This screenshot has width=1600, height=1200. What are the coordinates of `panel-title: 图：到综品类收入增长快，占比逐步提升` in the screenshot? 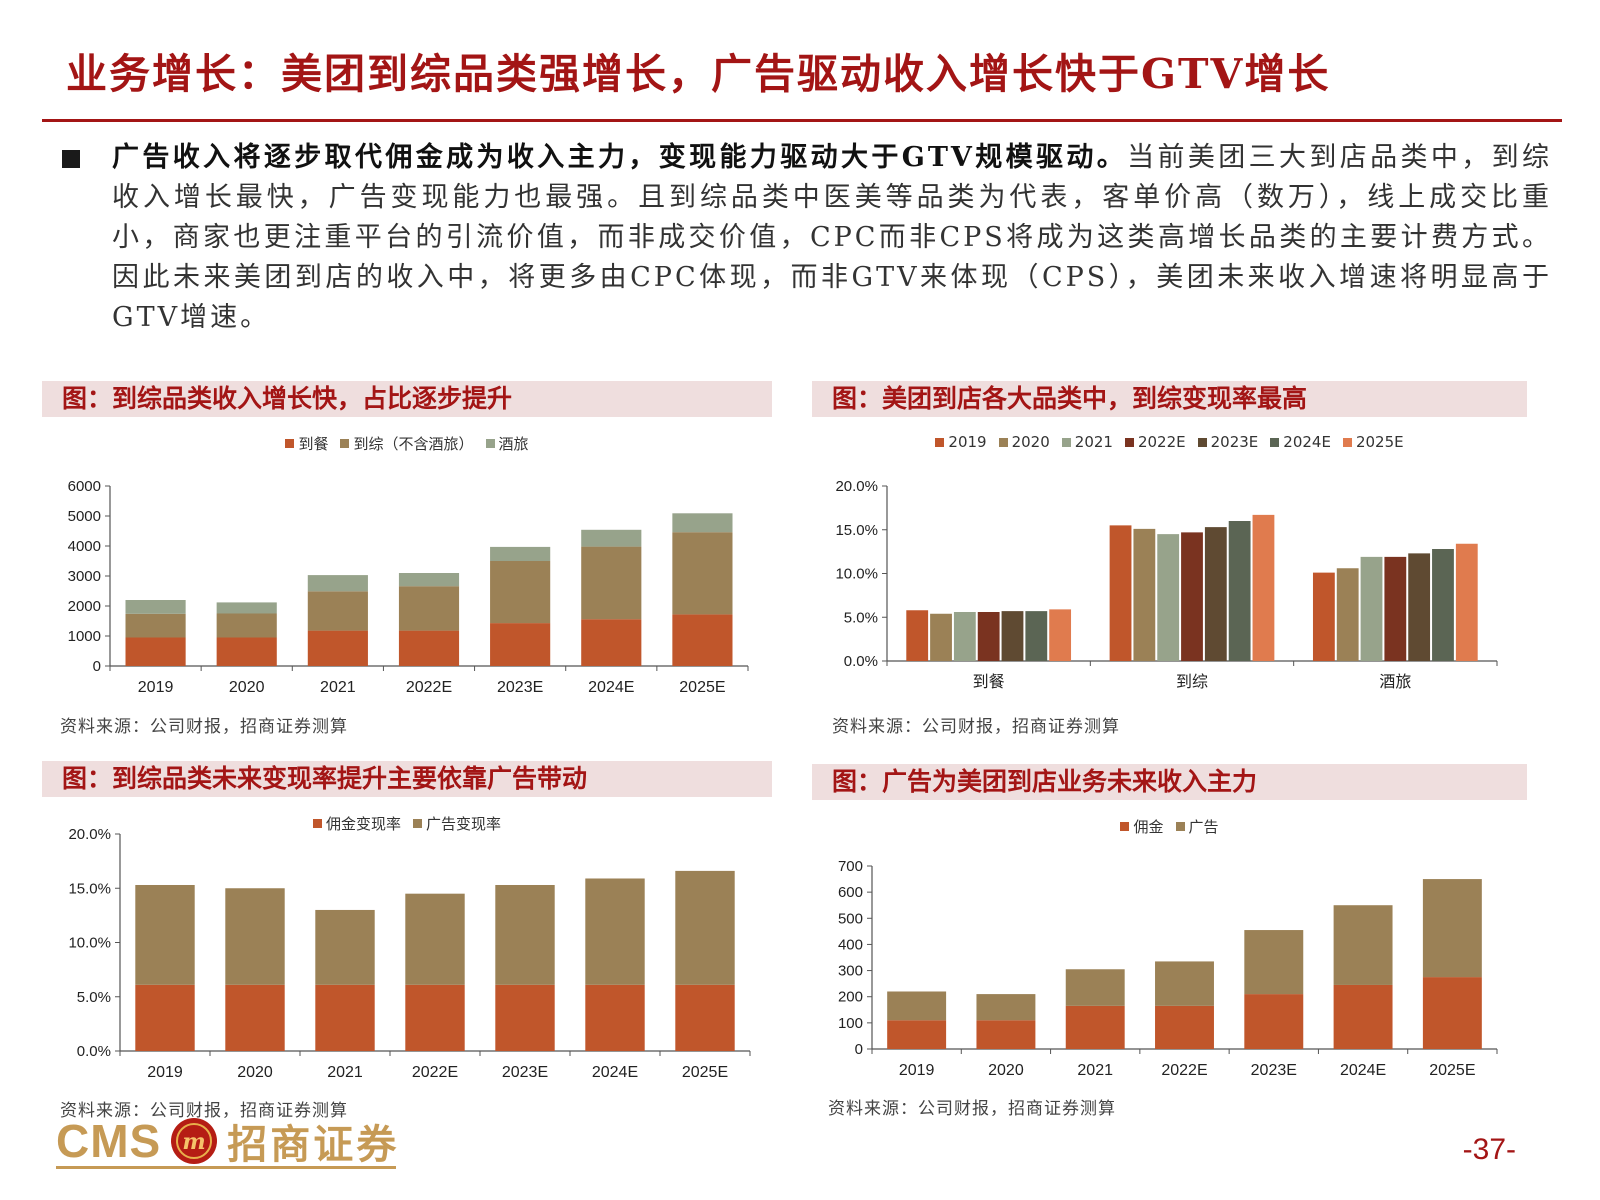 It's located at (407, 399).